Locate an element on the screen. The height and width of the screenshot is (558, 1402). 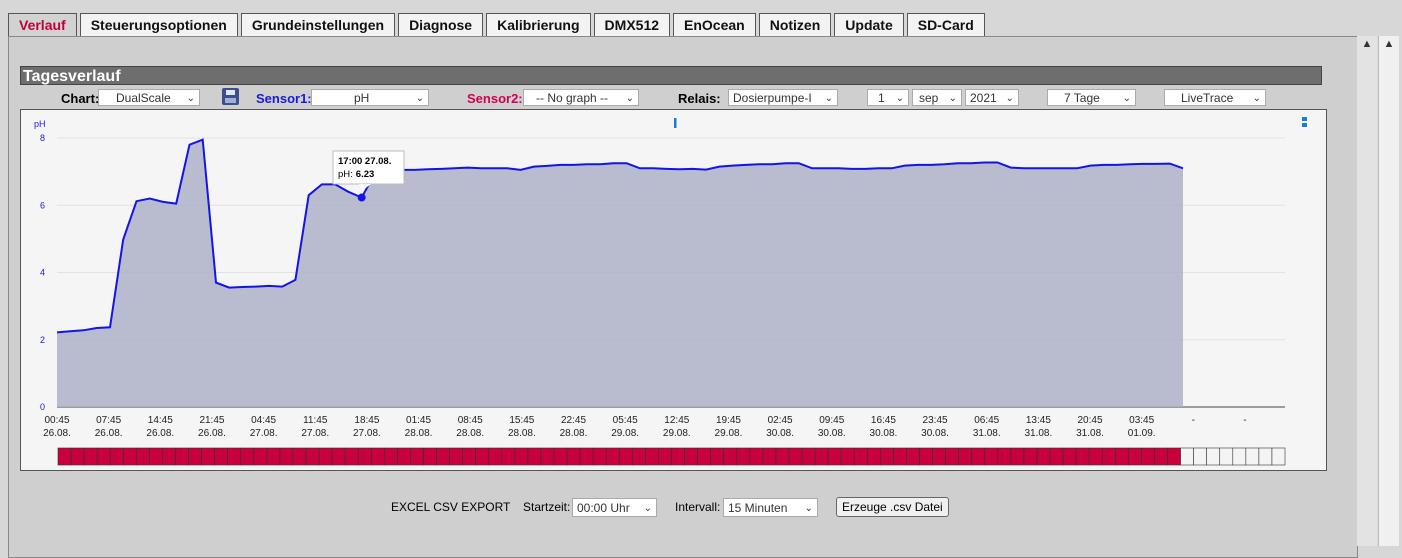
x-tick-time: 20:45 is located at coordinates (1090, 420).